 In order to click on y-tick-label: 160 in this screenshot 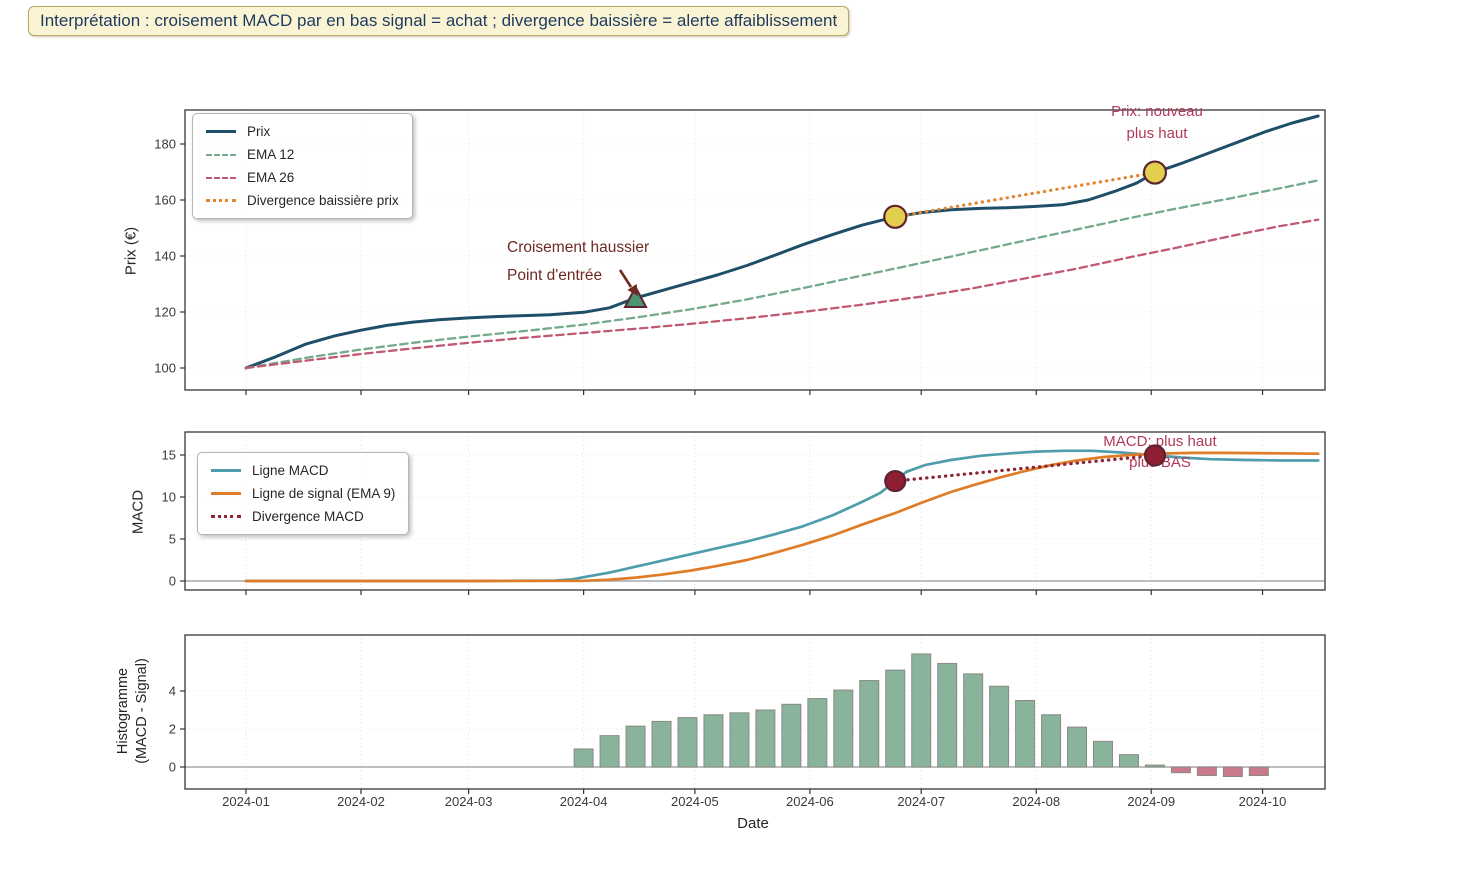, I will do `click(165, 200)`.